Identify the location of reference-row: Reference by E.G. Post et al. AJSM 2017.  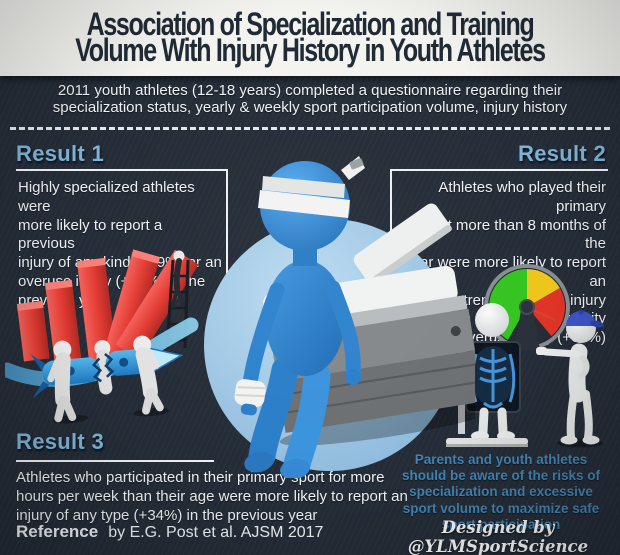
(169, 532).